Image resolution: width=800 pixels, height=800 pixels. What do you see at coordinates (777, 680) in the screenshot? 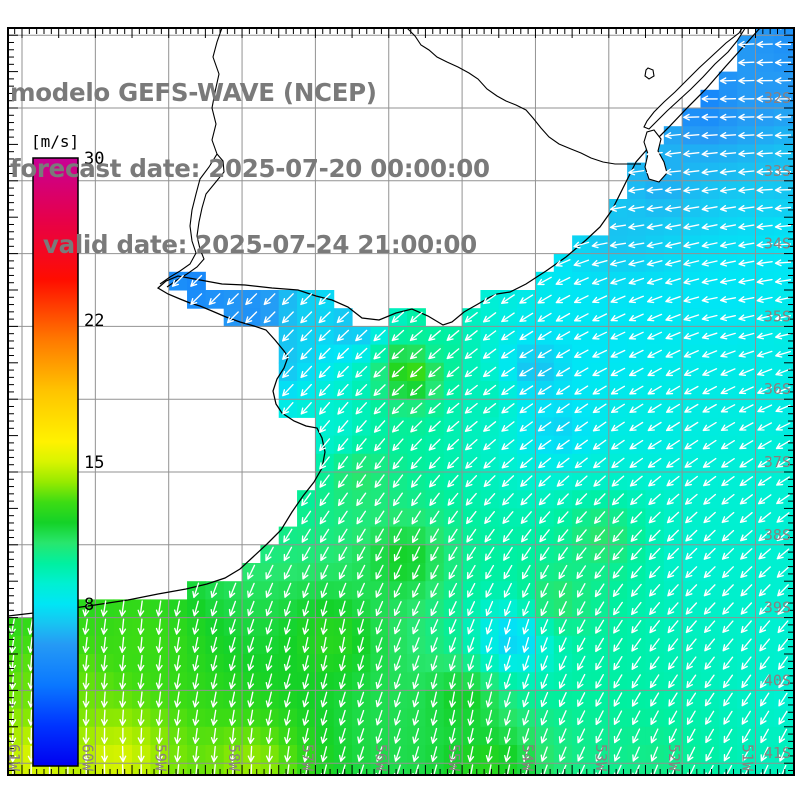
I see `lat-label: 40S` at bounding box center [777, 680].